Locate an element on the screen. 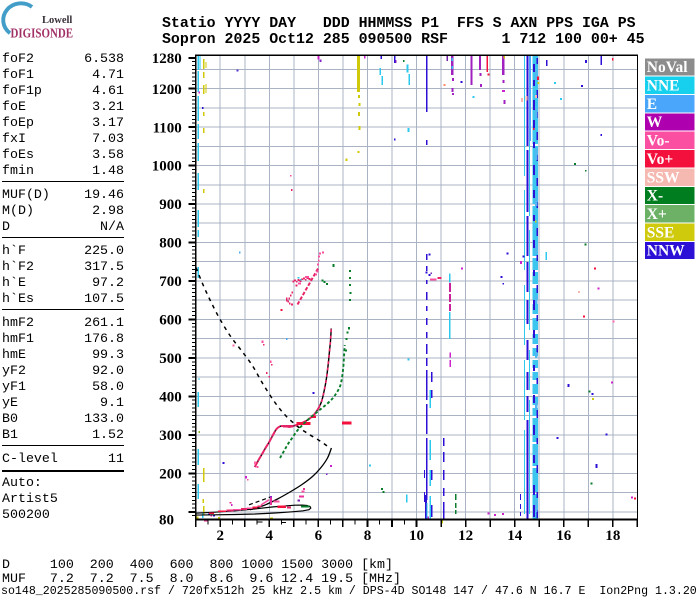 This screenshot has height=600, width=700. svg-text: X- is located at coordinates (655, 196).